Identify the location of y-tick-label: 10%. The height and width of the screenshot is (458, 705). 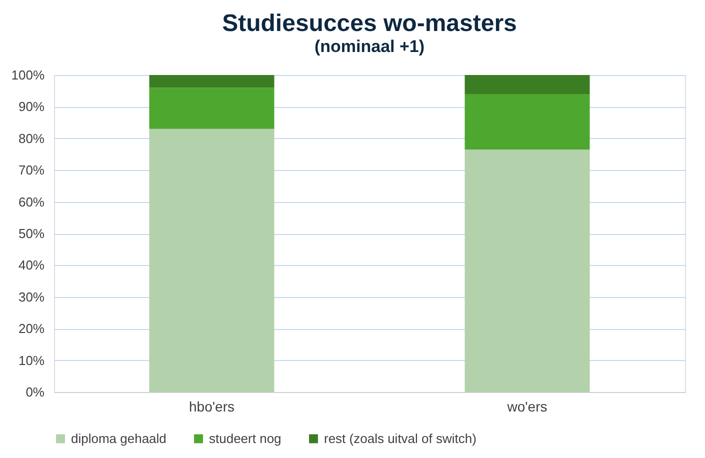
(31, 360).